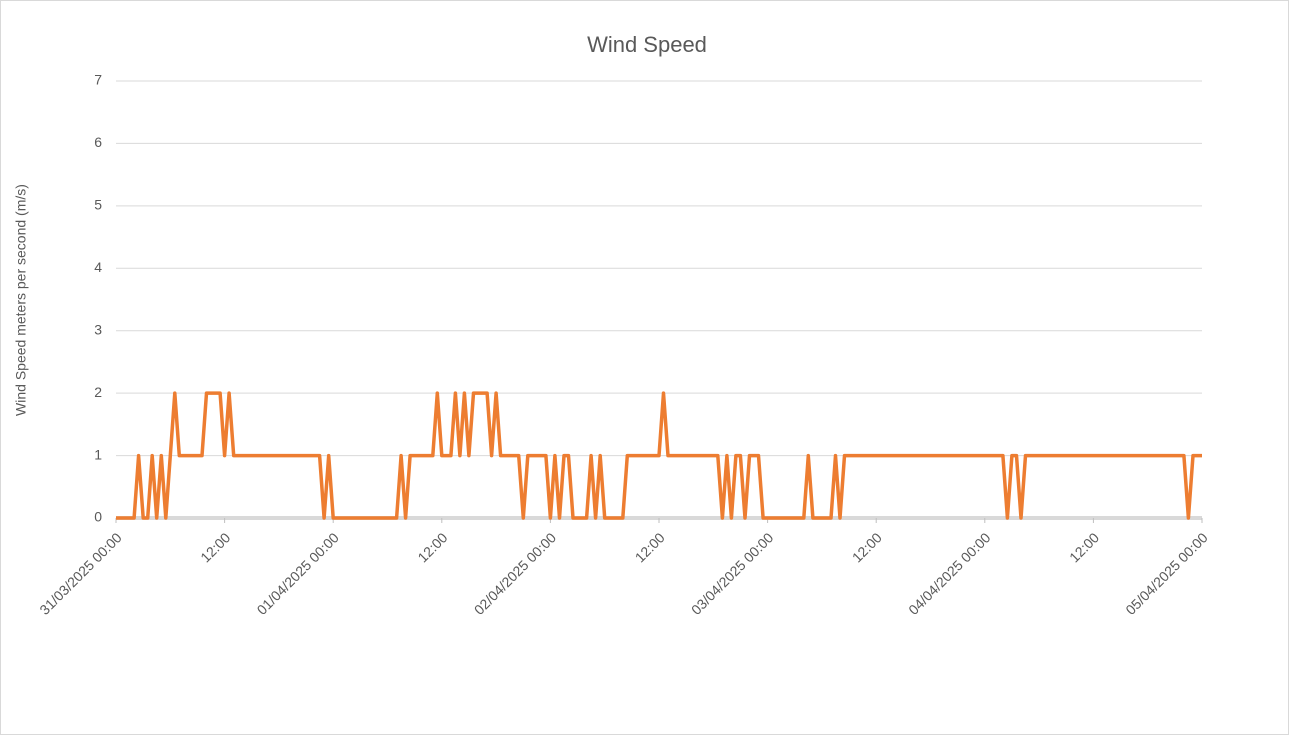  Describe the element at coordinates (98, 142) in the screenshot. I see `y-tick-label: 6` at that location.